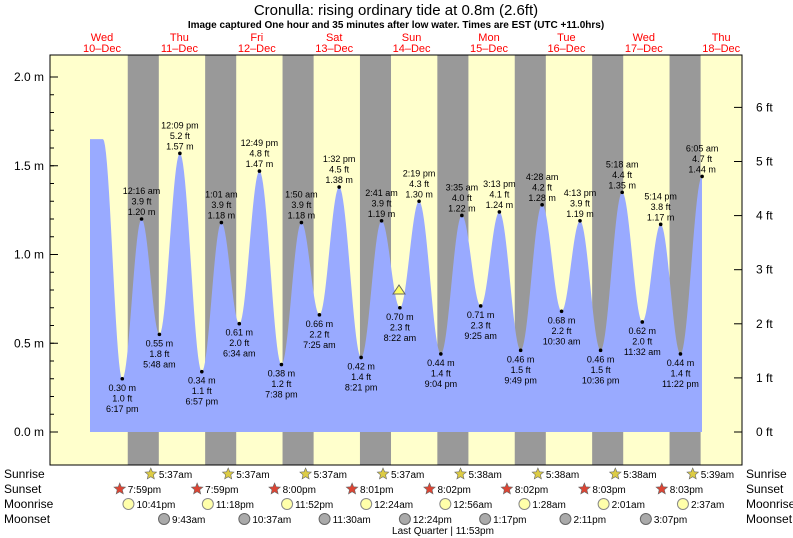 The width and height of the screenshot is (793, 538). What do you see at coordinates (382, 214) in the screenshot?
I see `tide-label: 1.19 m` at bounding box center [382, 214].